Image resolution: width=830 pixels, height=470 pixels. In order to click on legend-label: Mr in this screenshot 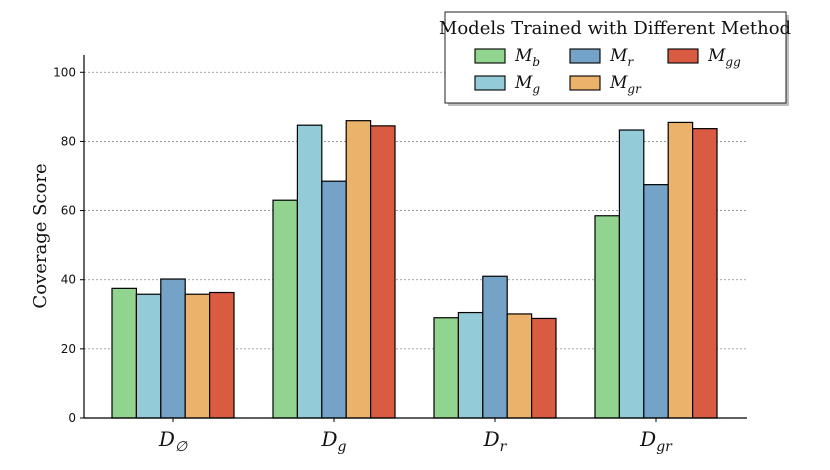, I will do `click(621, 57)`.